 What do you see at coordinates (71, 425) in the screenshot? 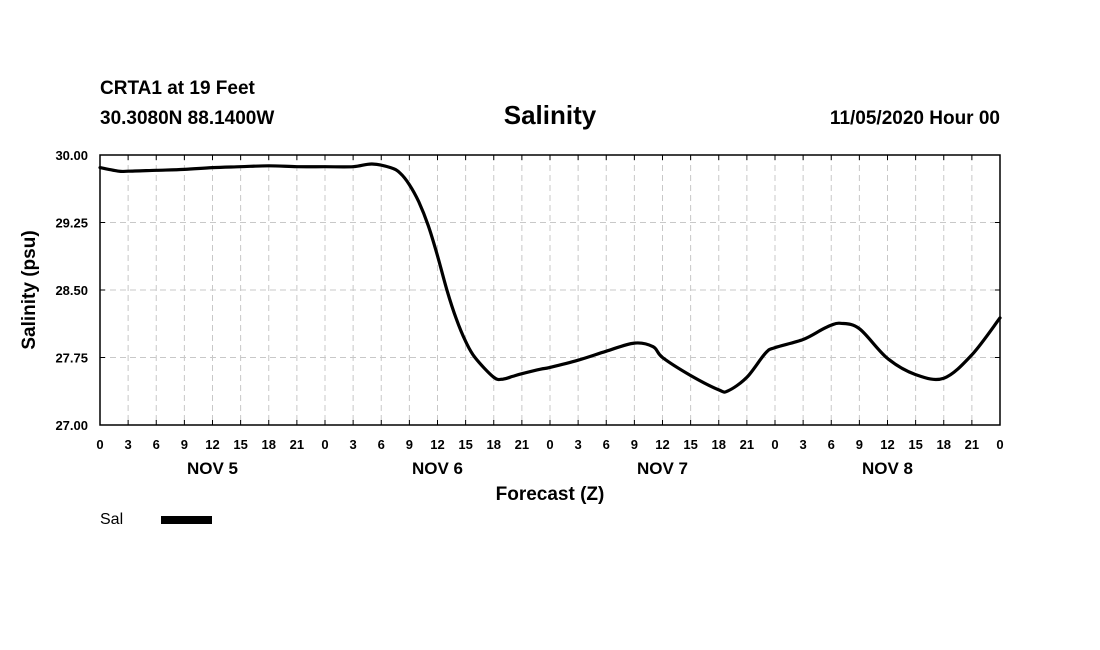
I see `y-tick-label: 27.00` at bounding box center [71, 425].